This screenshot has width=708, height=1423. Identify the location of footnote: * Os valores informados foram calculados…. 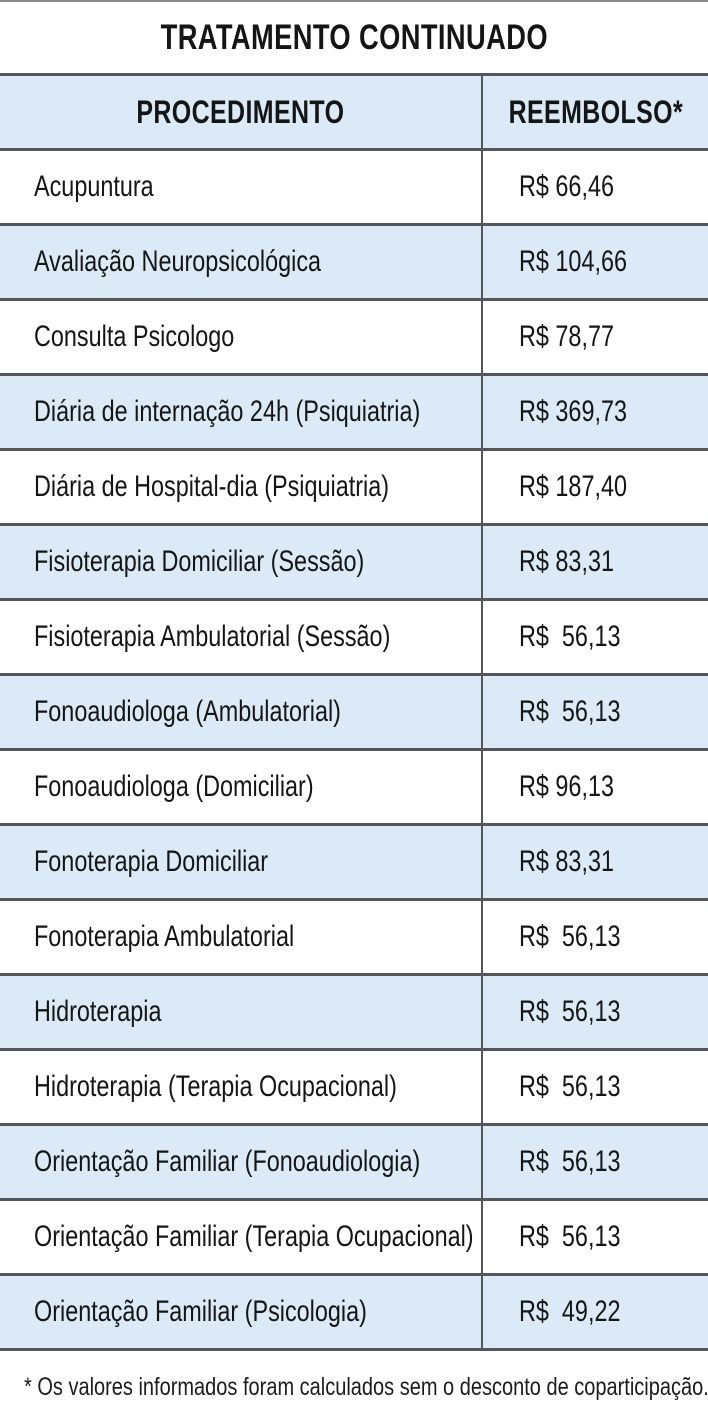
(354, 1376).